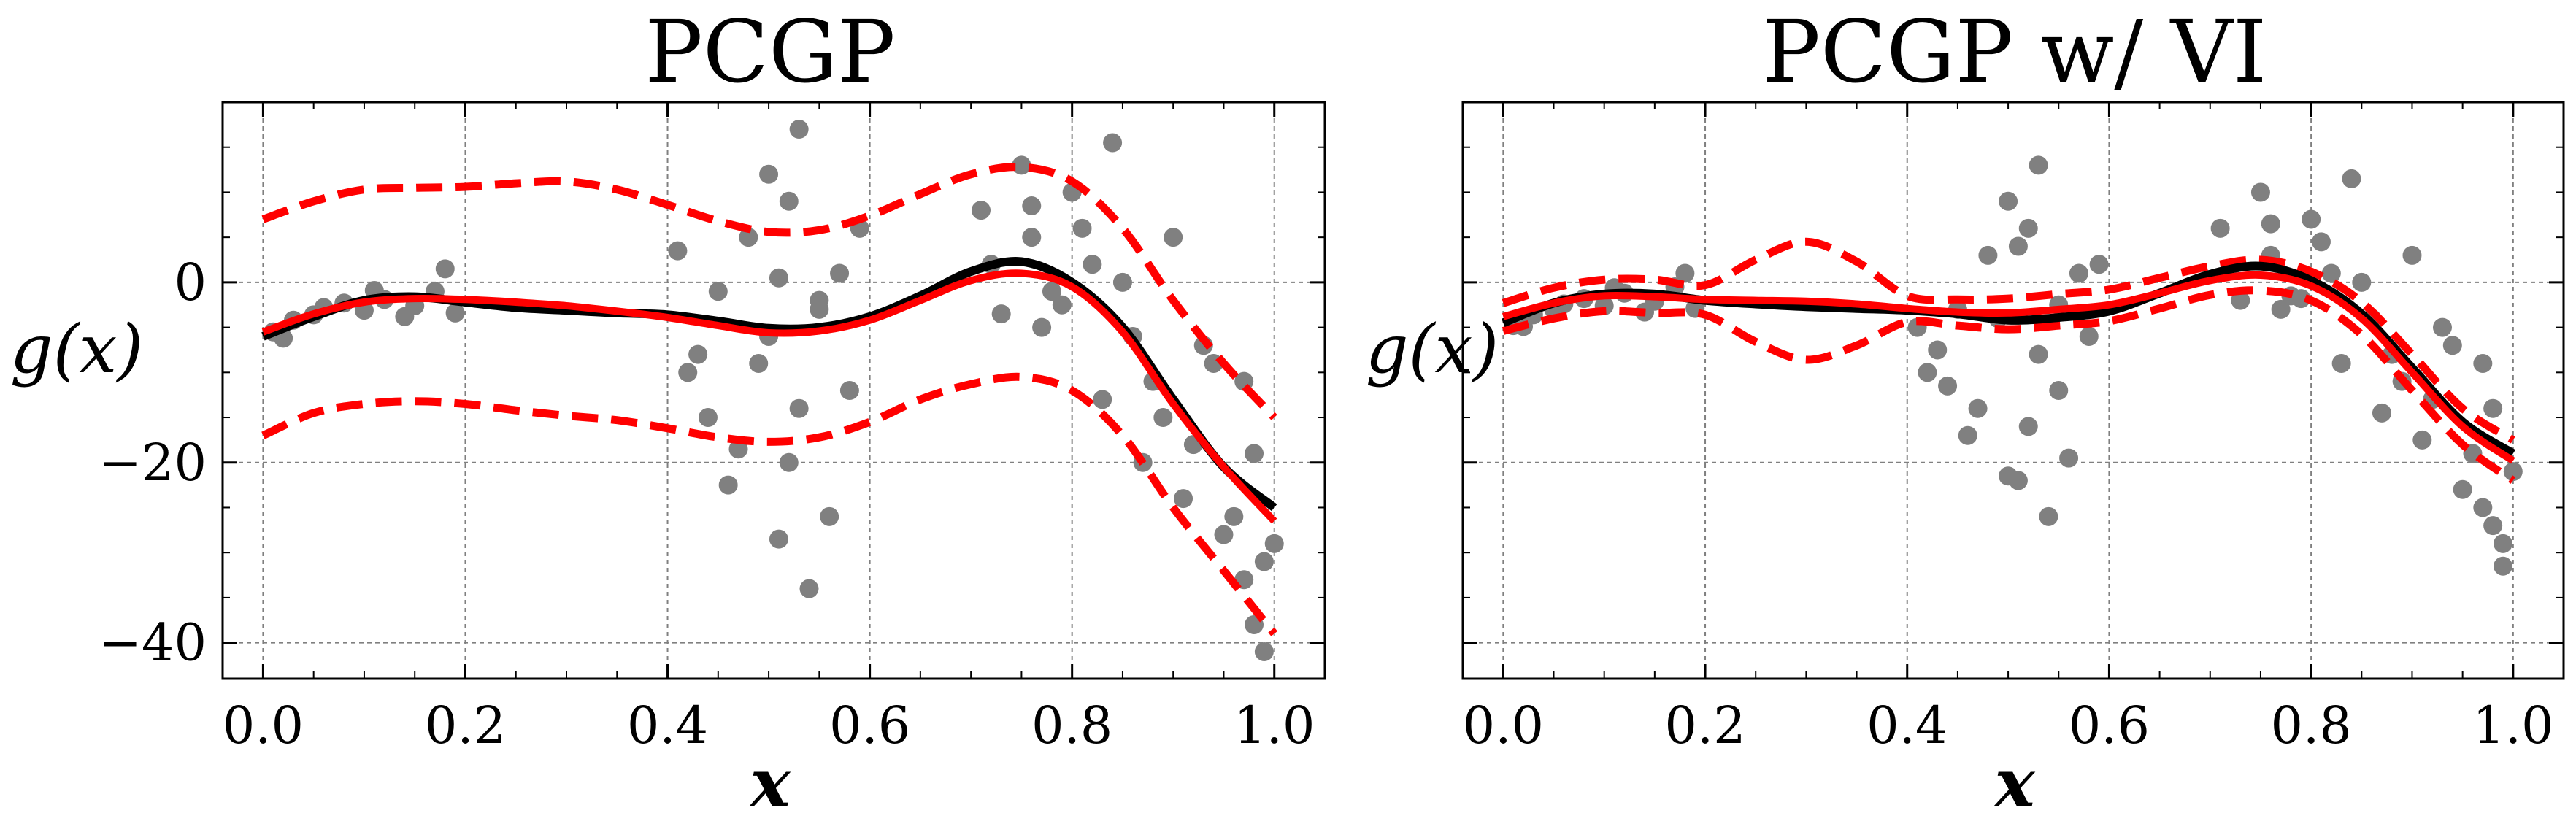  I want to click on pcgp-ylabel: g(x), so click(77, 349).